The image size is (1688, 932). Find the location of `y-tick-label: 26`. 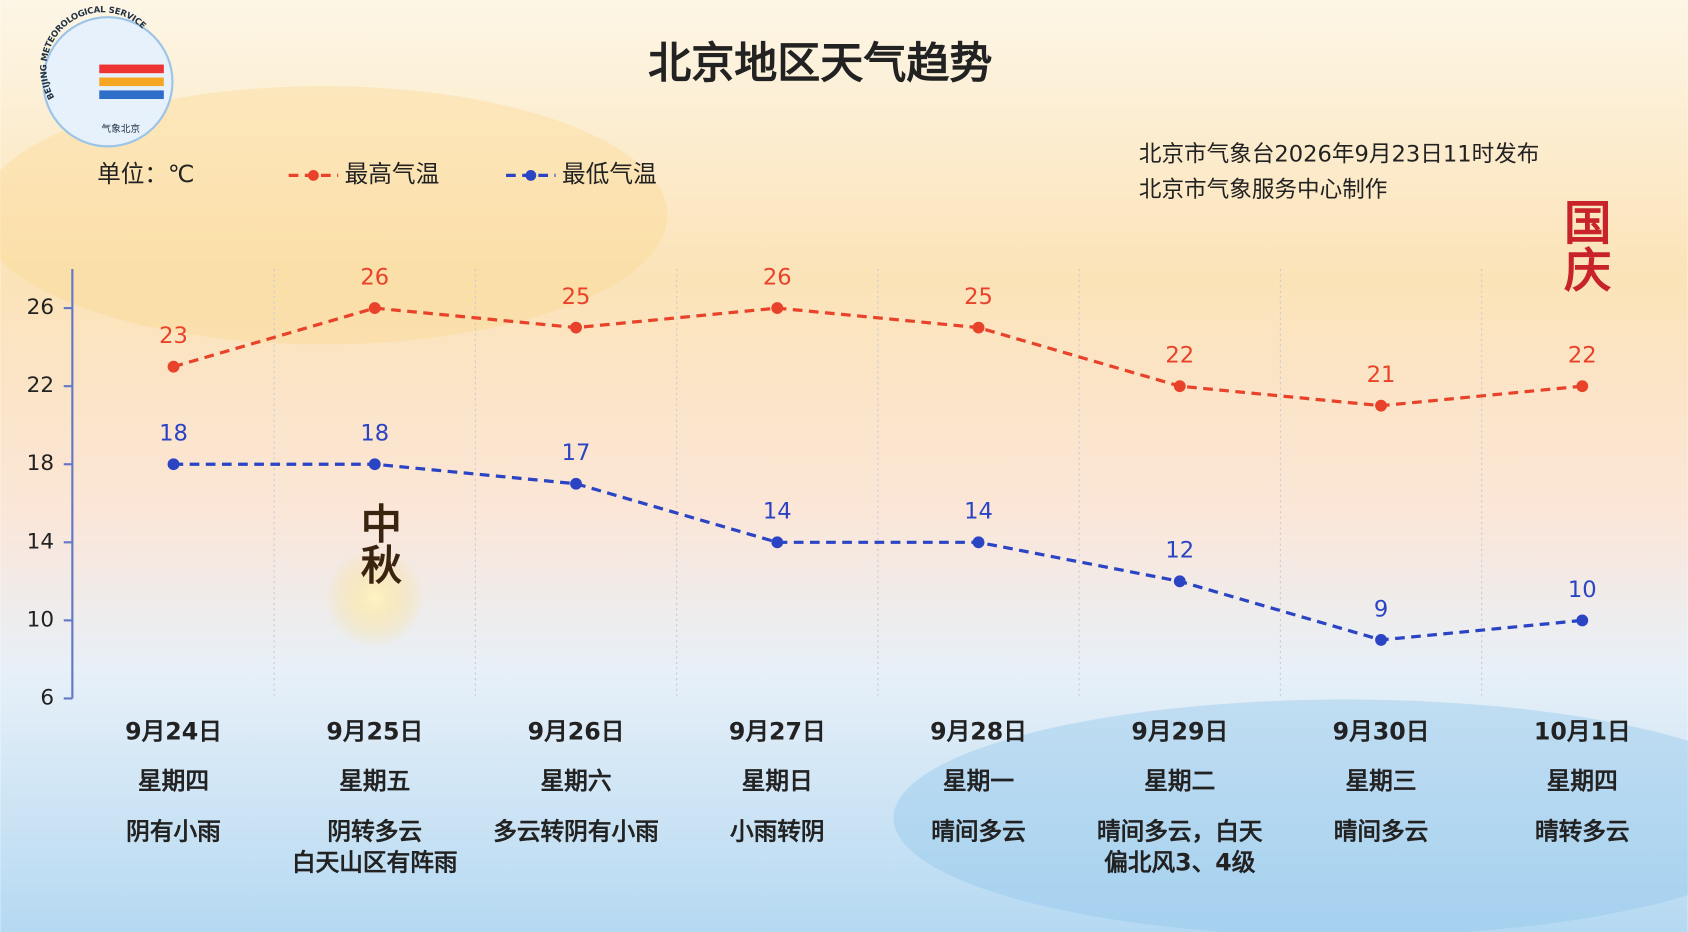

y-tick-label: 26 is located at coordinates (40, 307).